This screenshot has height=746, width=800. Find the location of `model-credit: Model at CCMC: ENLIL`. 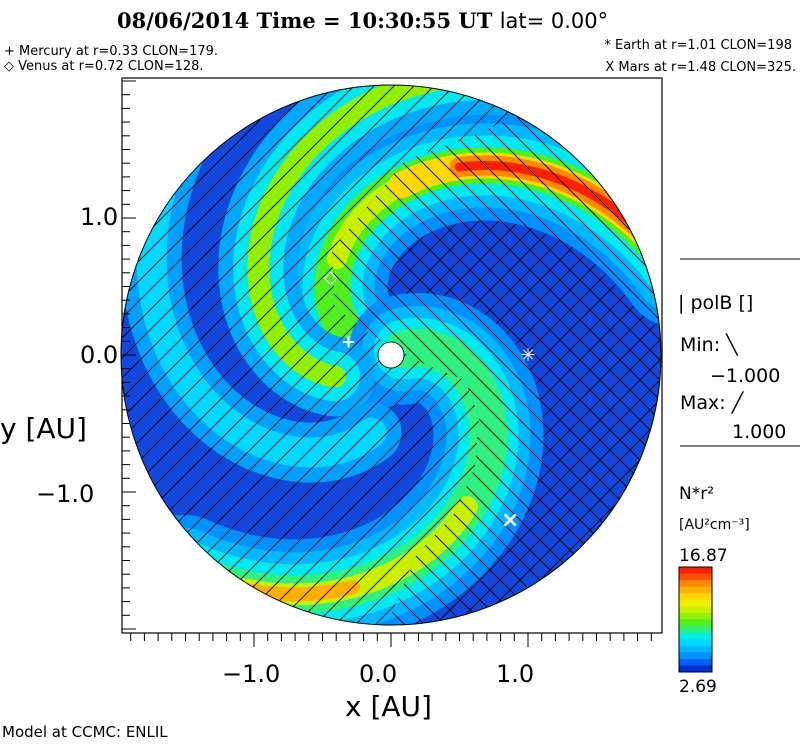

model-credit: Model at CCMC: ENLIL is located at coordinates (85, 732).